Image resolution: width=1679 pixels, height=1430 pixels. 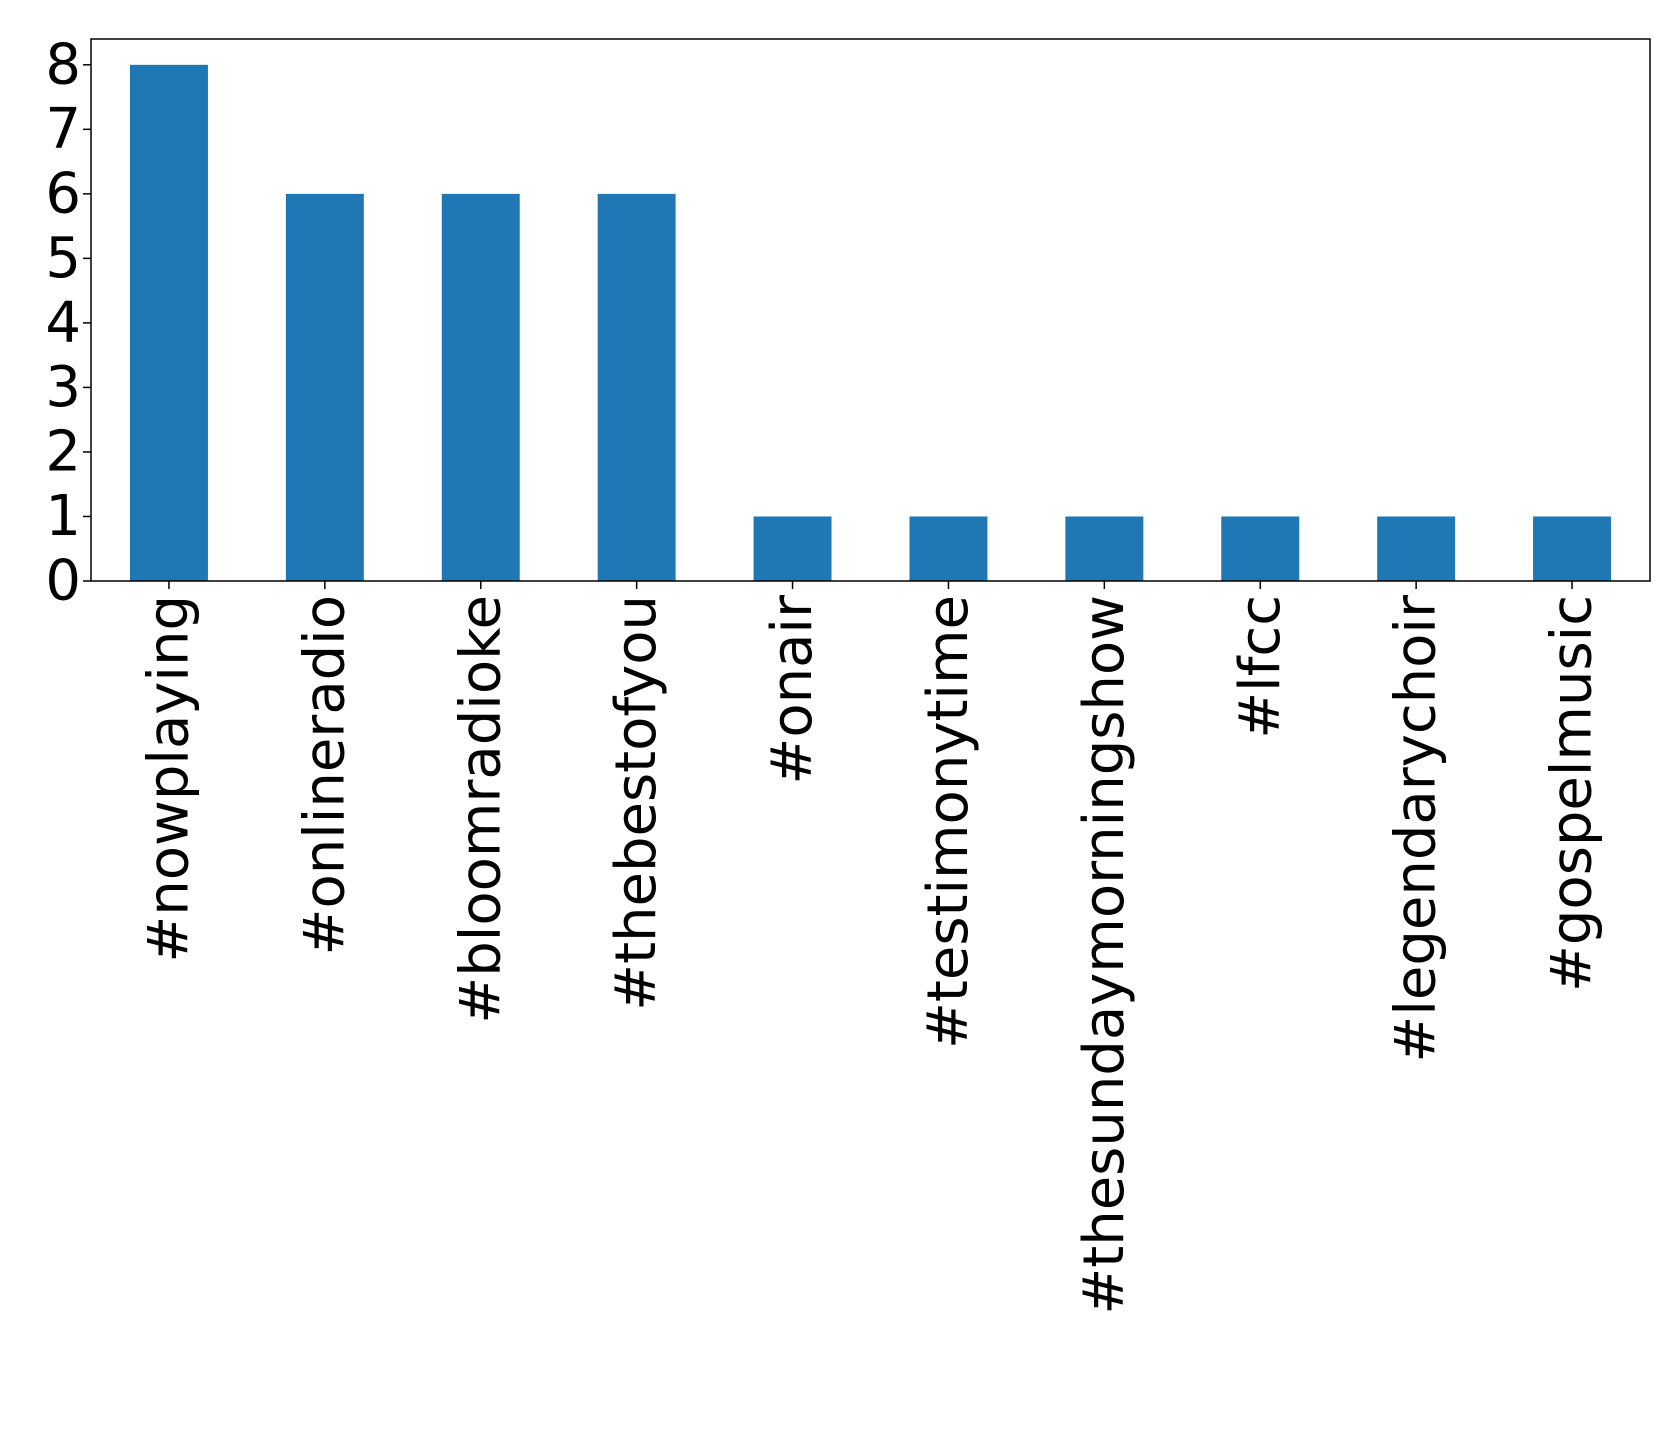 What do you see at coordinates (1572, 793) in the screenshot?
I see `x-tick-label: #gospelmusic` at bounding box center [1572, 793].